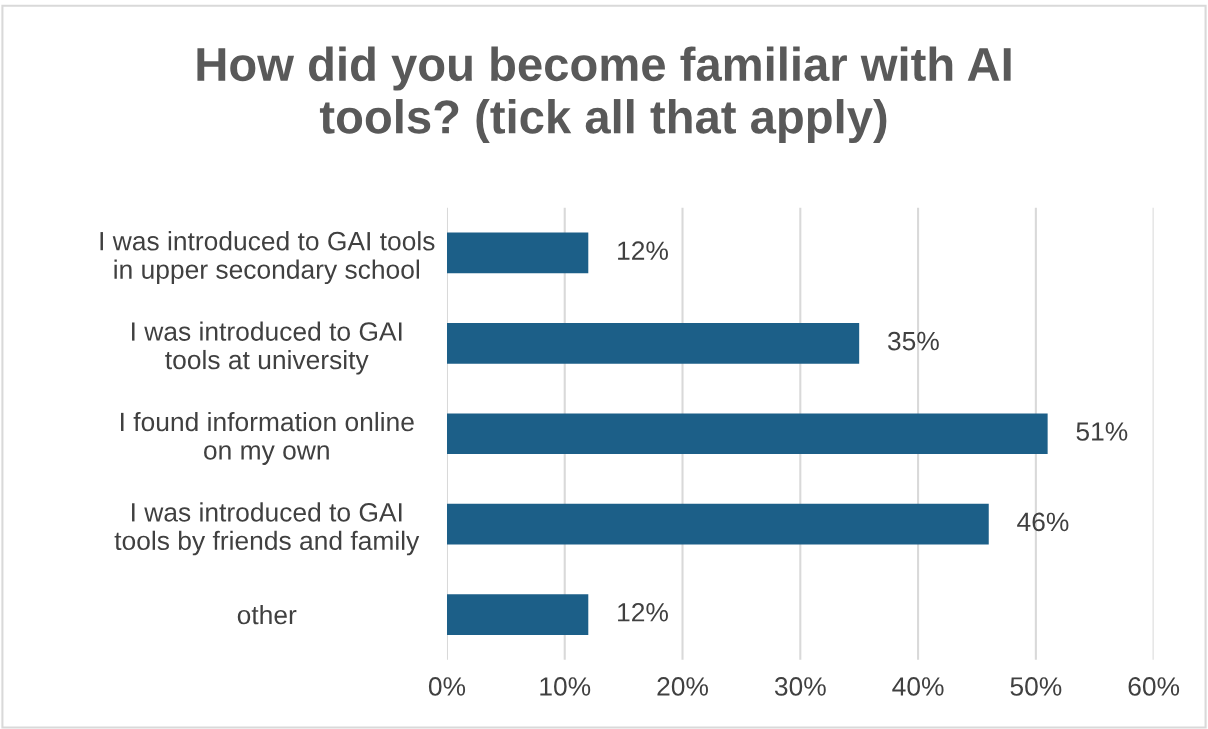  What do you see at coordinates (267, 258) in the screenshot?
I see `y-tick-label: I was introduced to GAI tools in upper secondary school` at bounding box center [267, 258].